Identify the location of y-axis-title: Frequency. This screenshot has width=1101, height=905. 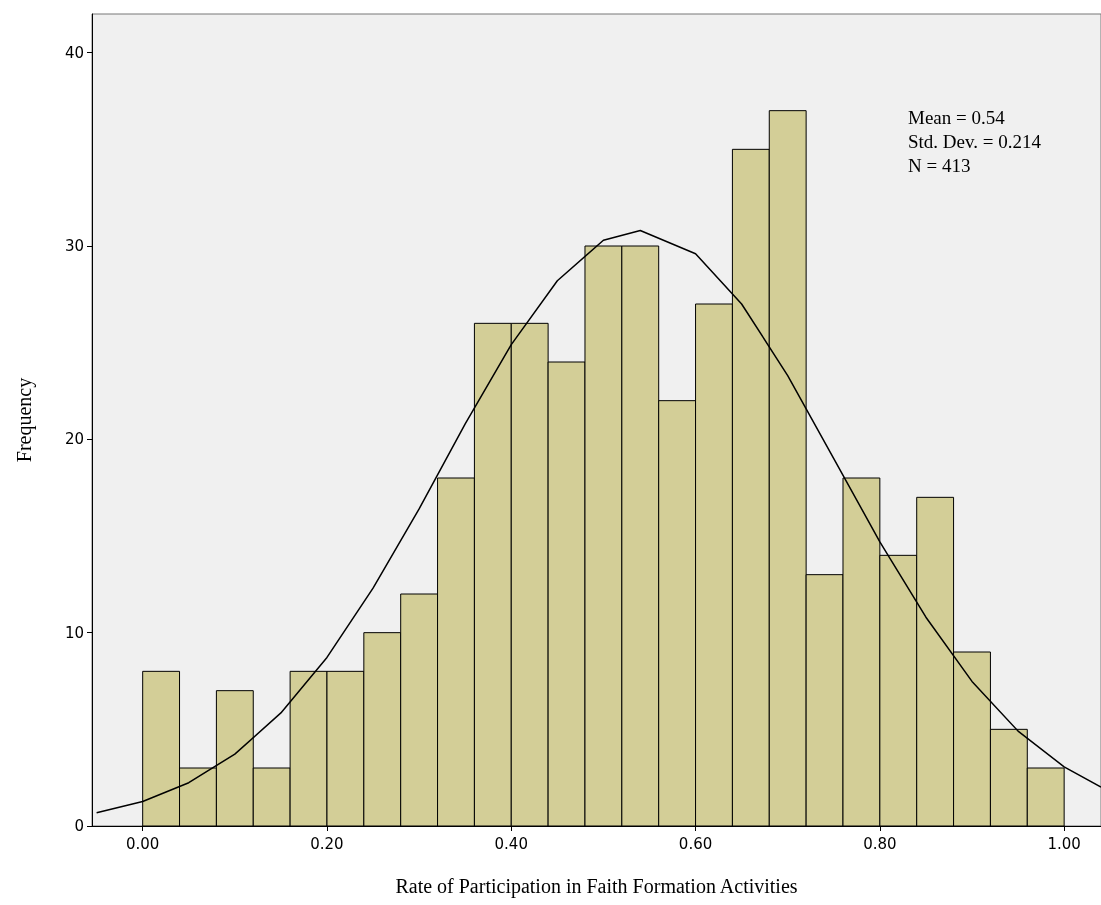
(24, 420).